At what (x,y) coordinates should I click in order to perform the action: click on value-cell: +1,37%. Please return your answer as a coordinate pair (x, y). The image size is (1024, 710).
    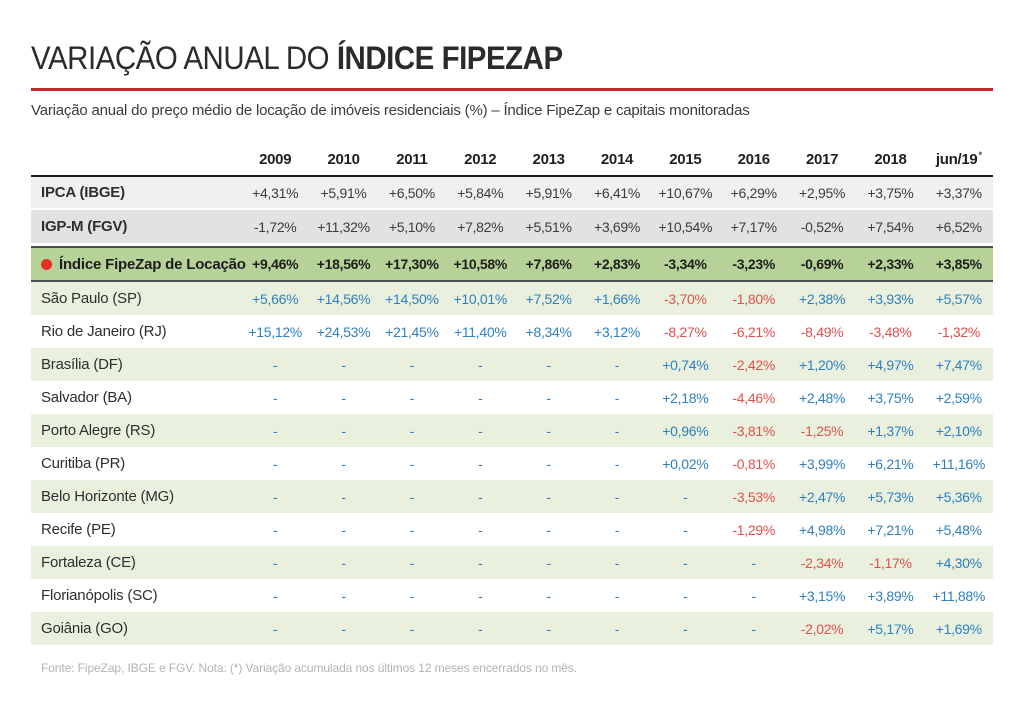
    Looking at the image, I should click on (890, 430).